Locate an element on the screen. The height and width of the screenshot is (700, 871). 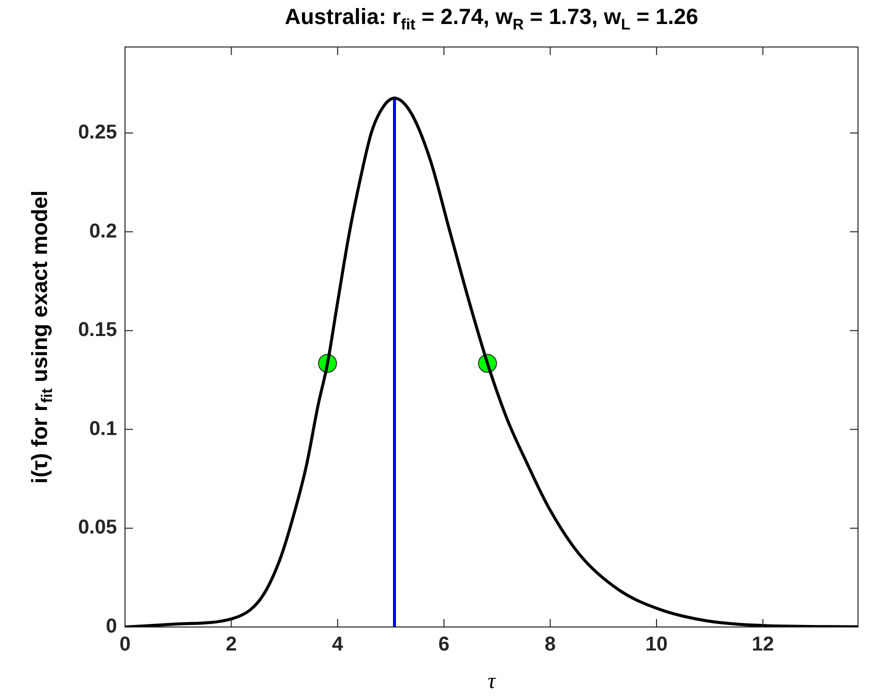
y-tick-label: 0 is located at coordinates (111, 627).